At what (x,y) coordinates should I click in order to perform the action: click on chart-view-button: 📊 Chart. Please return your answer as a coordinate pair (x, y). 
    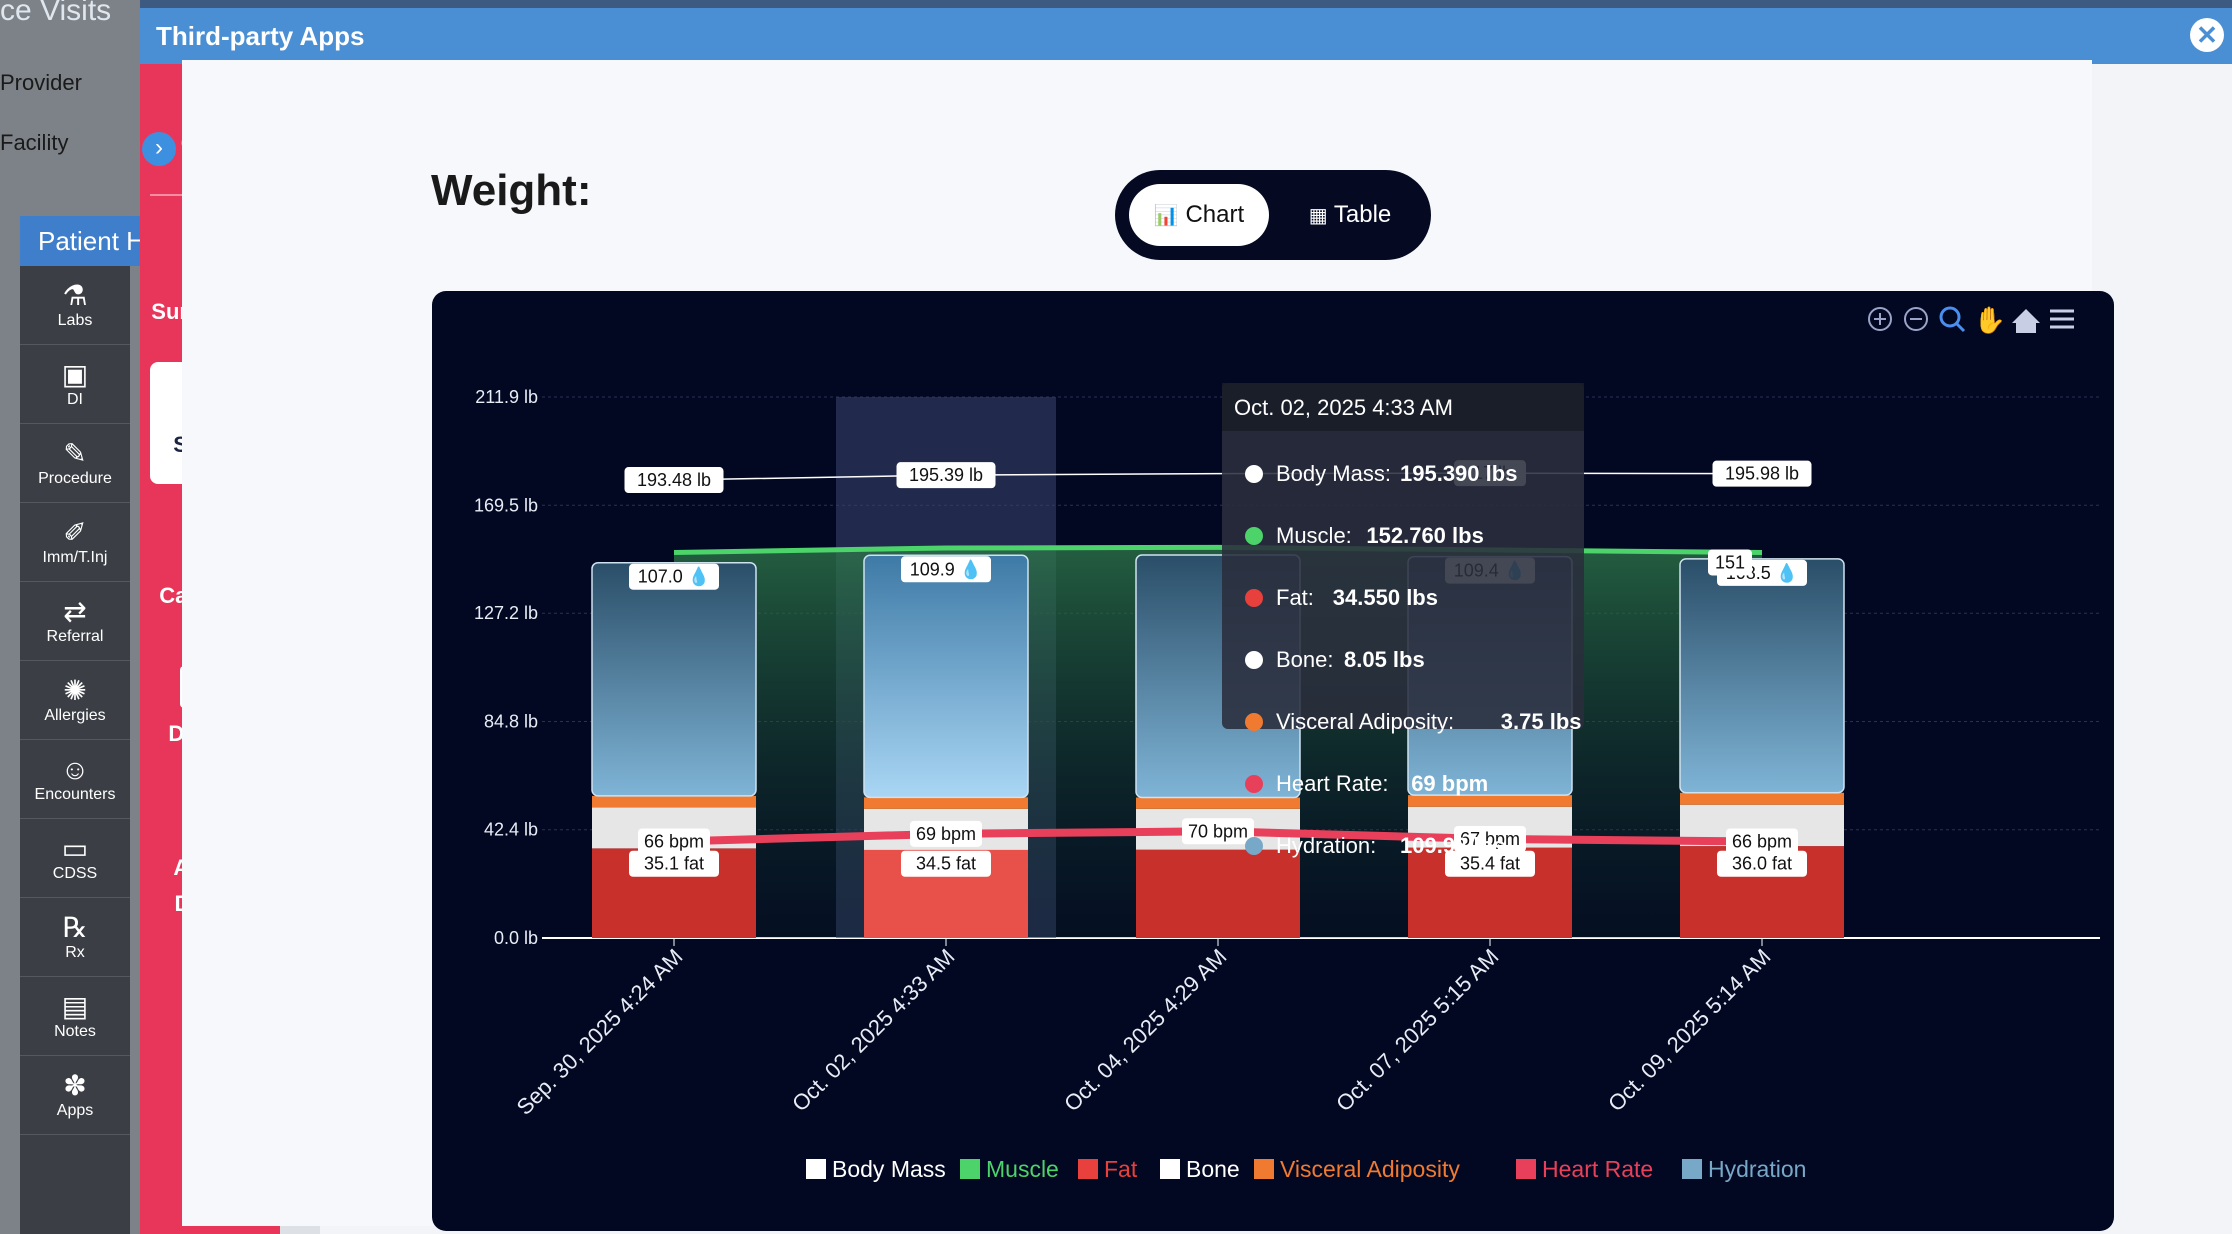
    Looking at the image, I should click on (1199, 215).